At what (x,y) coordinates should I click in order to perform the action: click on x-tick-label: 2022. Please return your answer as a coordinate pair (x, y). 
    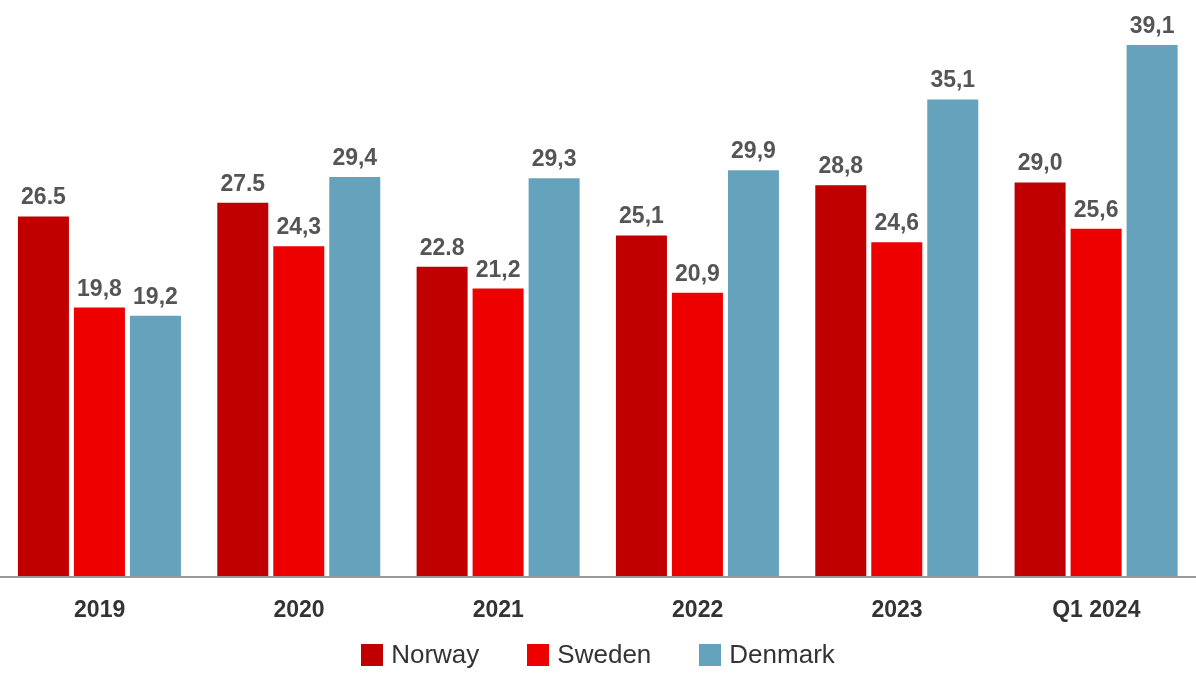
    Looking at the image, I should click on (698, 609).